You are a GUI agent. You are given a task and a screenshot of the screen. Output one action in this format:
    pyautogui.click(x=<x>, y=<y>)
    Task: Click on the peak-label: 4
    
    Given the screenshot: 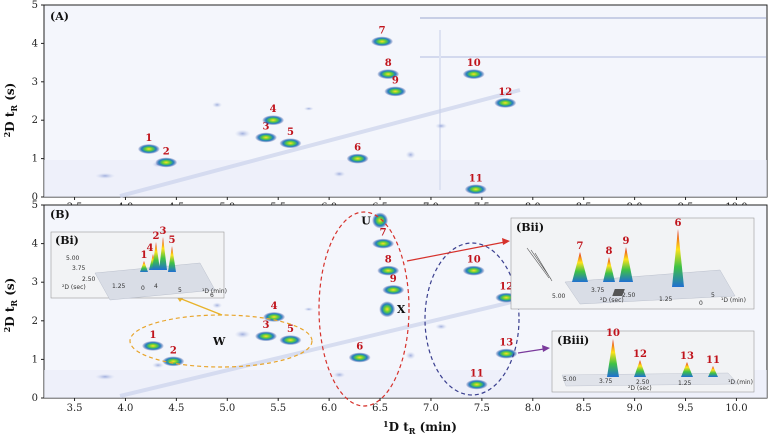 What is the action you would take?
    pyautogui.click(x=273, y=109)
    